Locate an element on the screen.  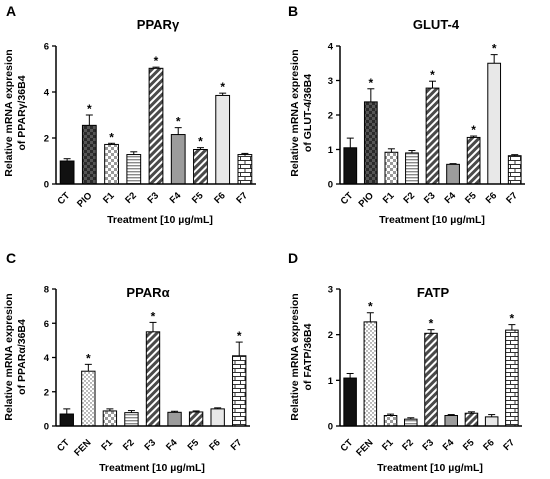
y-tick-label: 8 is located at coordinates (46, 290).